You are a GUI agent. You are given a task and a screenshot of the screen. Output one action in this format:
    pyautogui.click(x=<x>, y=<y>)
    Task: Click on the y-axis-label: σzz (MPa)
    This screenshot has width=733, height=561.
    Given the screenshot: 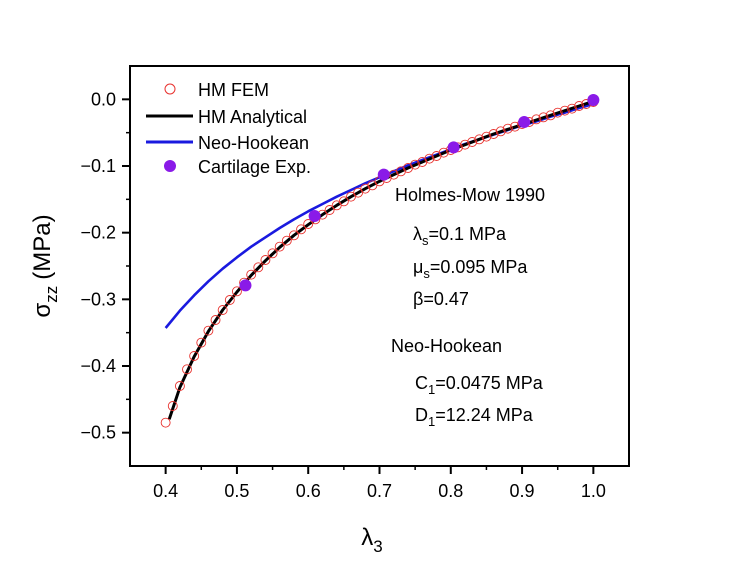 What is the action you would take?
    pyautogui.click(x=45, y=265)
    